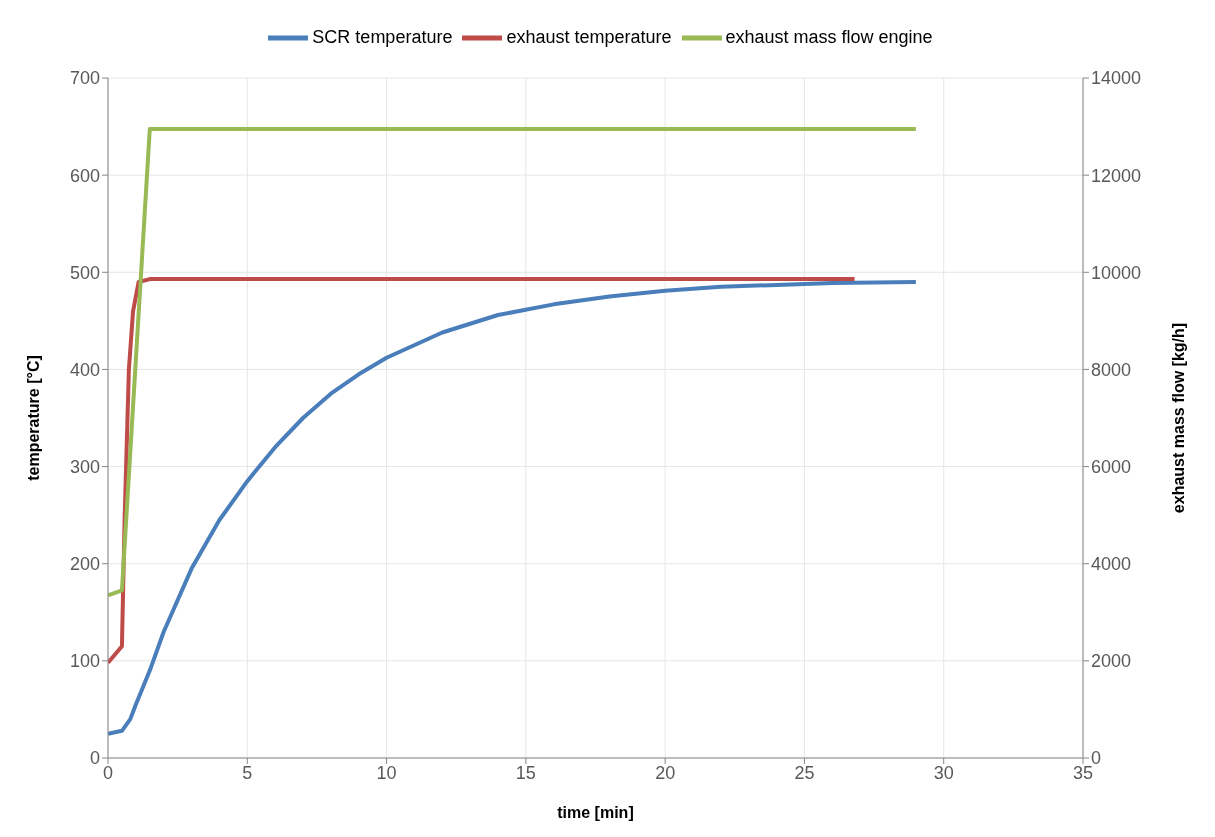 The height and width of the screenshot is (837, 1215). What do you see at coordinates (1178, 418) in the screenshot?
I see `y2-axis-title: exhaust mass flow [kg/h]` at bounding box center [1178, 418].